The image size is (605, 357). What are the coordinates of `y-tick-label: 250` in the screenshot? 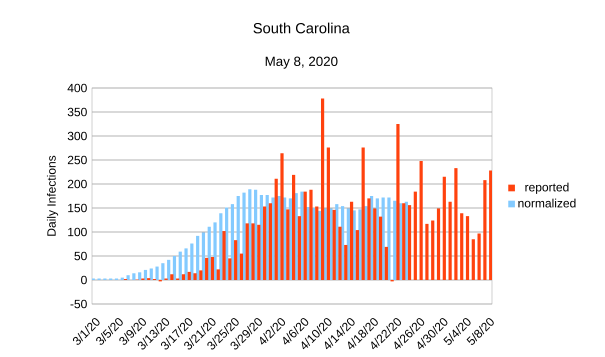 It's located at (77, 160).